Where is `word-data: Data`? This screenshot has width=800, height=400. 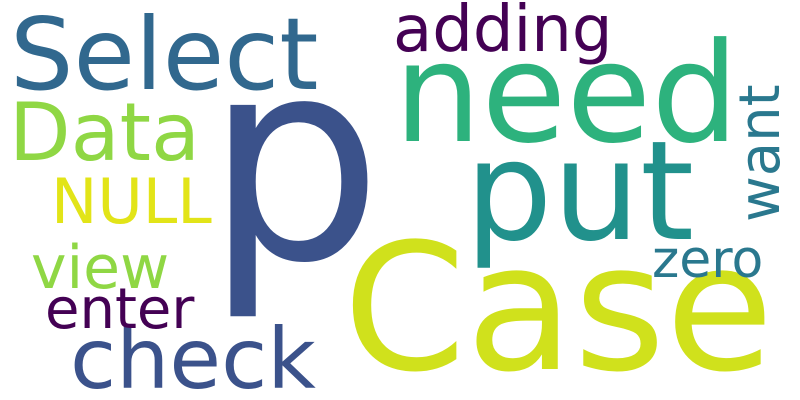 word-data: Data is located at coordinates (105, 132).